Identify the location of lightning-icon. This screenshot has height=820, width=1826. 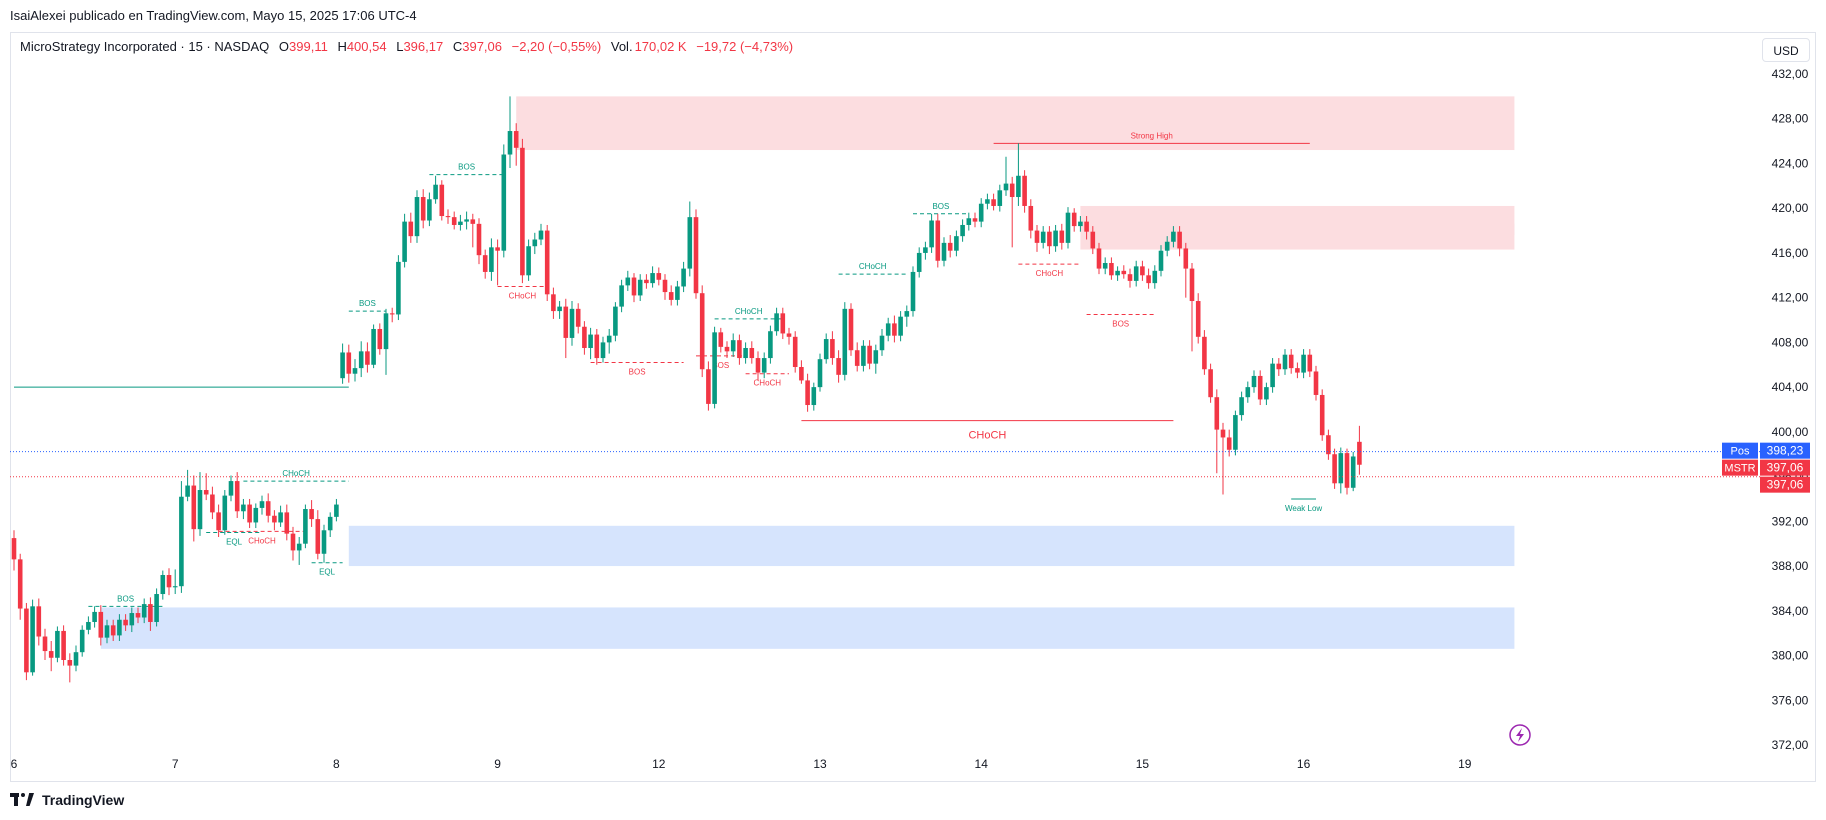
(1520, 735).